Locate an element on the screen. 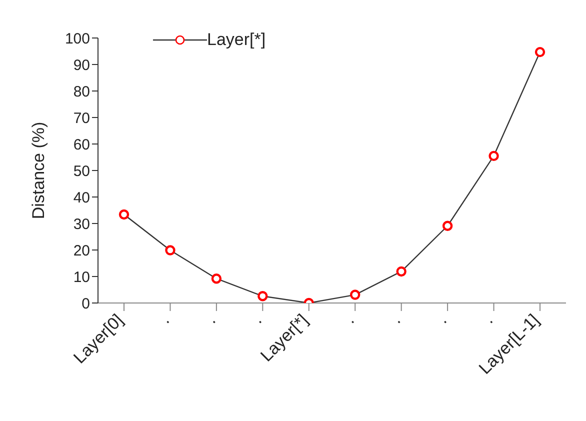  y-tick-label: 20 is located at coordinates (81, 251).